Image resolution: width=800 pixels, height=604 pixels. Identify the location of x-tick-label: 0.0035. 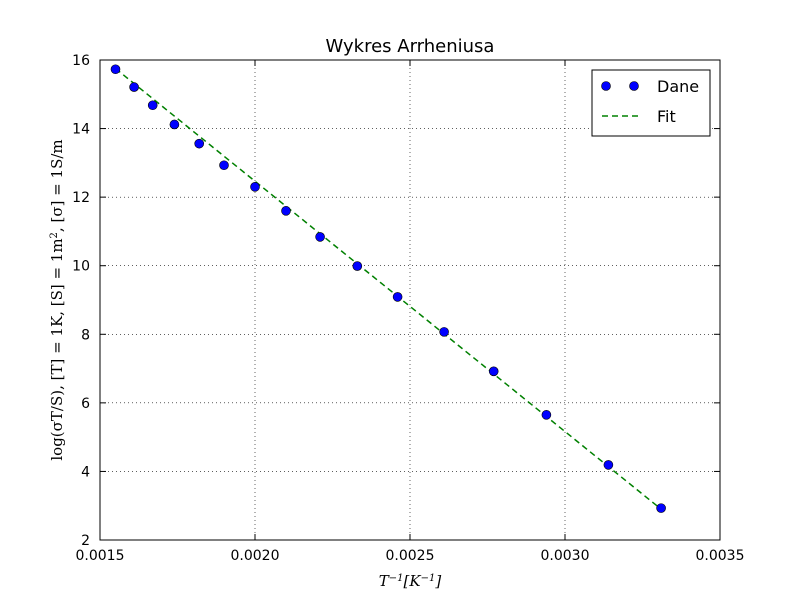
(720, 556).